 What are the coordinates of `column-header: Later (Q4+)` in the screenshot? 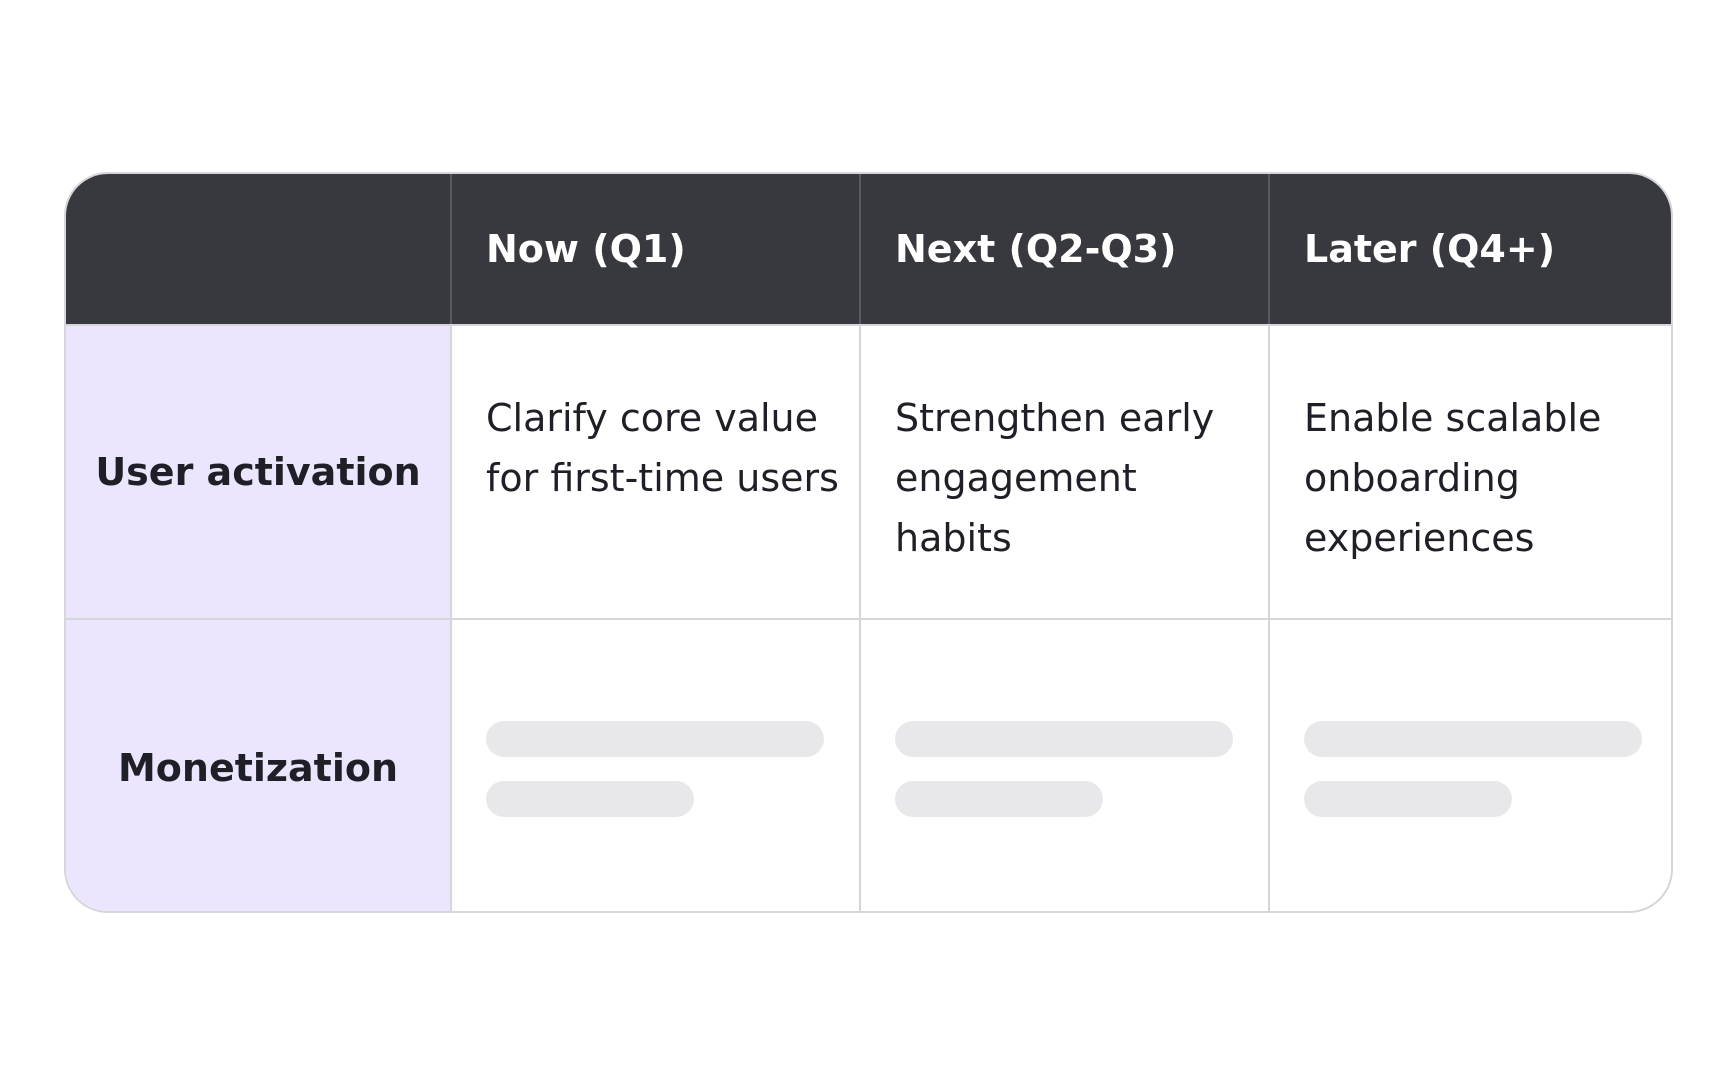 It's located at (1469, 249).